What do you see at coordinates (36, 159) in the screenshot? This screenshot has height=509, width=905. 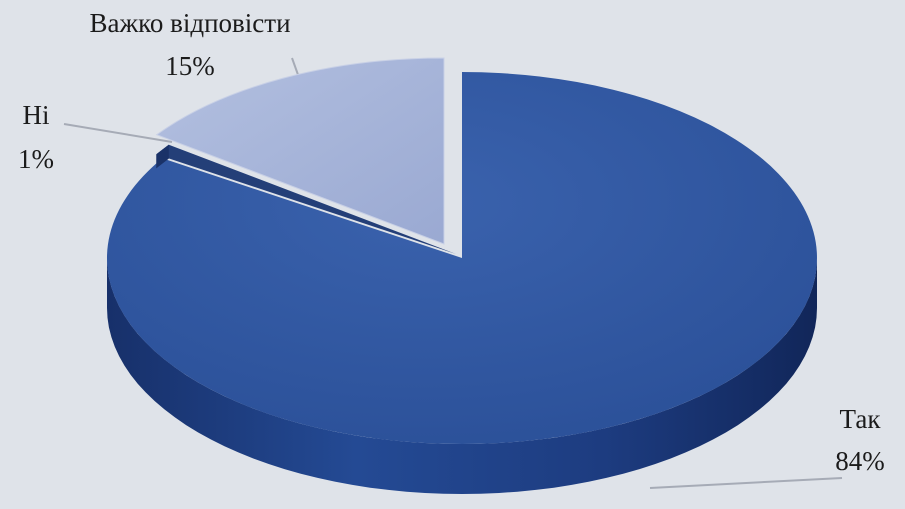 I see `slice-value-ni: 1%` at bounding box center [36, 159].